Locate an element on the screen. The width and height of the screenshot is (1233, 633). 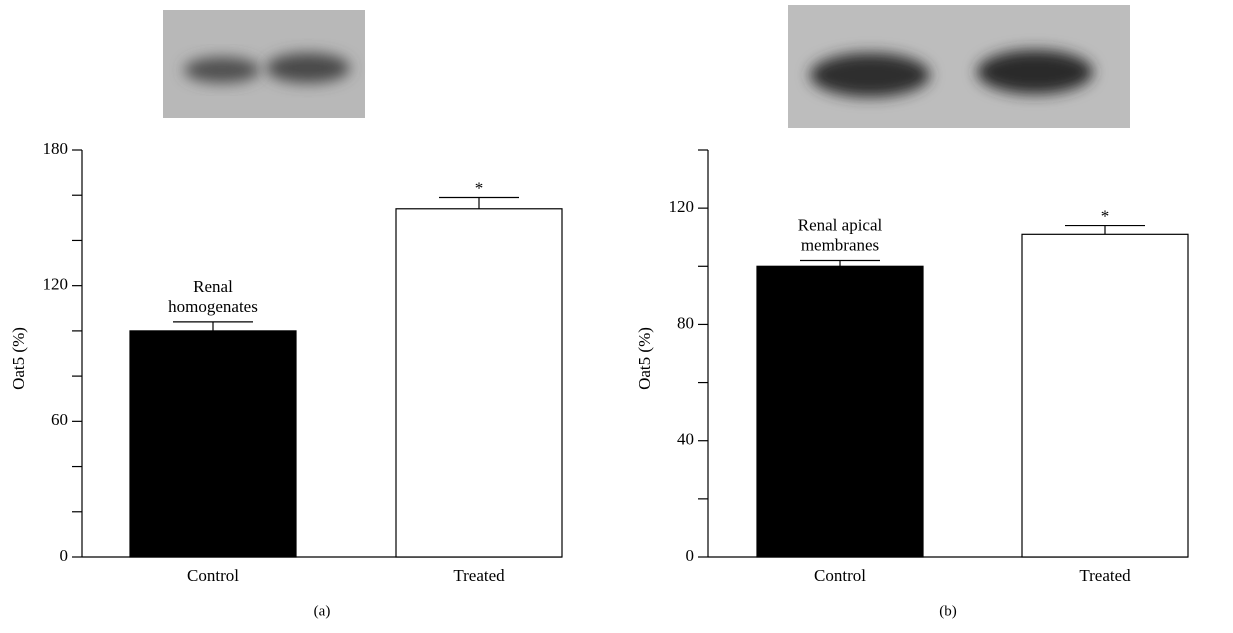
y-tick-label: 60 is located at coordinates (59, 419).